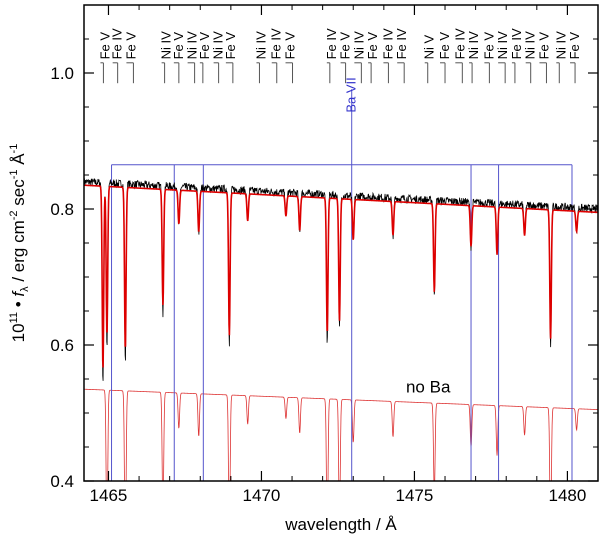  I want to click on no-ba-label: no Ba, so click(428, 387).